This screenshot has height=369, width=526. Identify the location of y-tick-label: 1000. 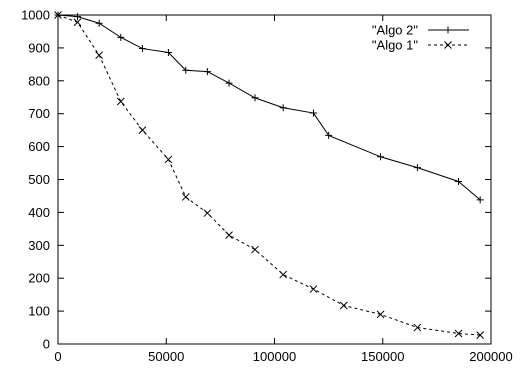
(35, 15).